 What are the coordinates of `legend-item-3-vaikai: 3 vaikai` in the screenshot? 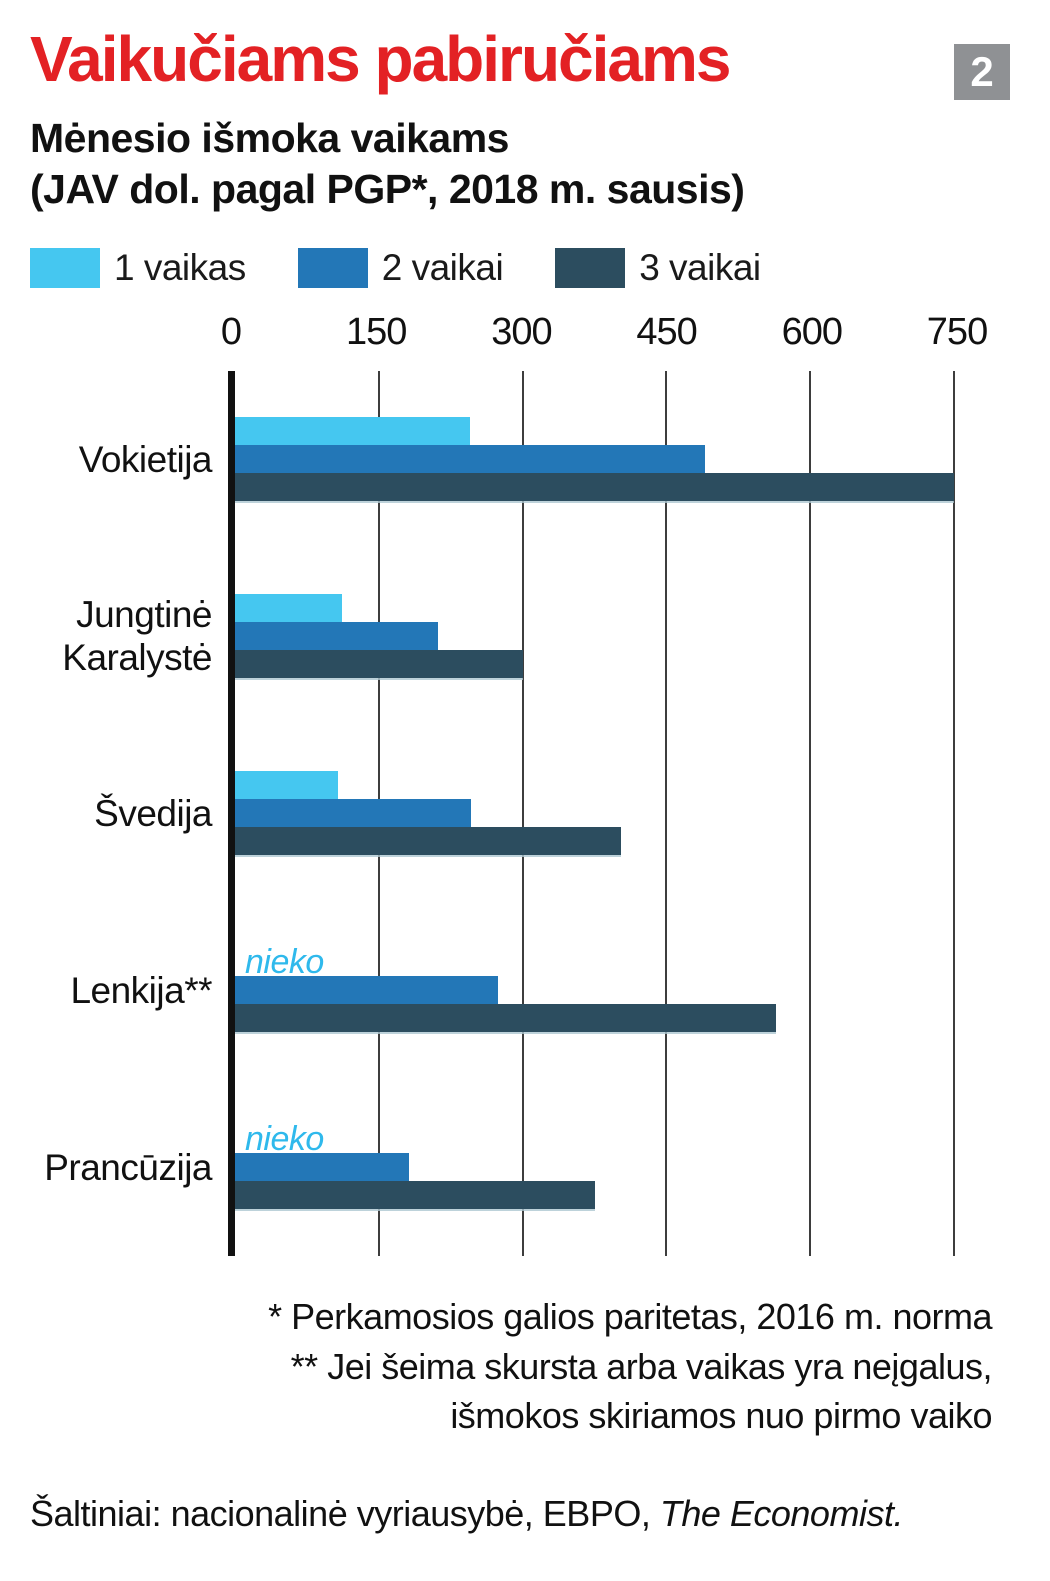 It's located at (658, 267).